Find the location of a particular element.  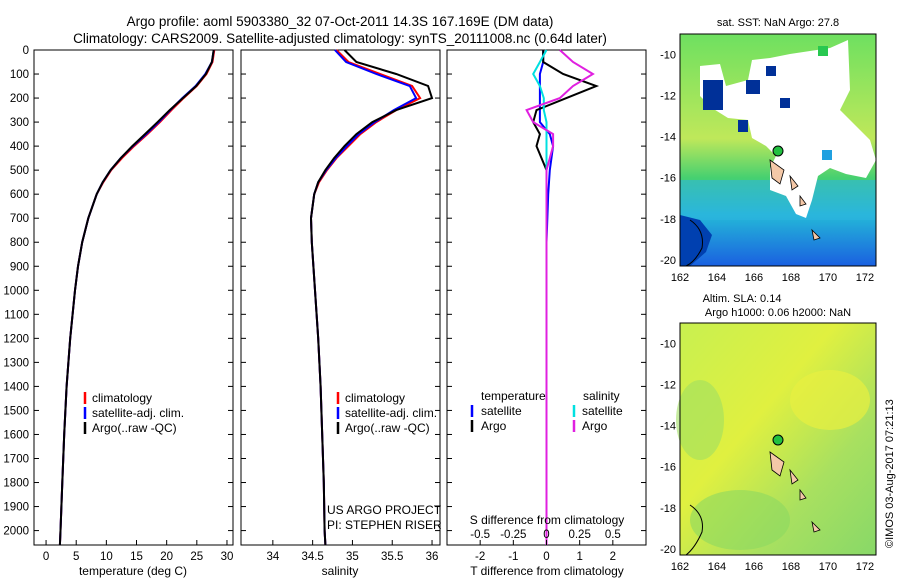

sst-lon-ticks: 162 164 166 168 170 172 is located at coordinates (772, 278).